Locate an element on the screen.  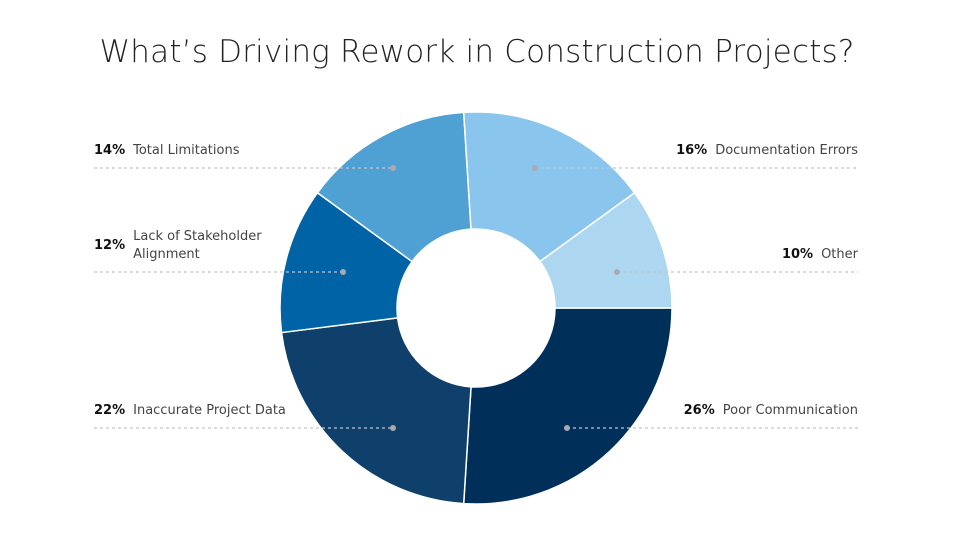
donut-slice-inaccurate-project-data is located at coordinates (376, 411).